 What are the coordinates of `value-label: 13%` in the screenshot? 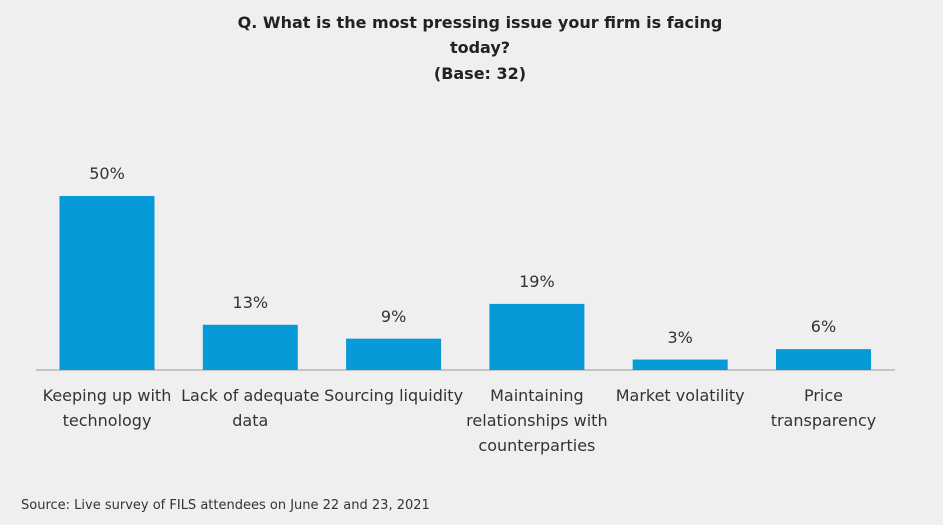 It's located at (250, 302).